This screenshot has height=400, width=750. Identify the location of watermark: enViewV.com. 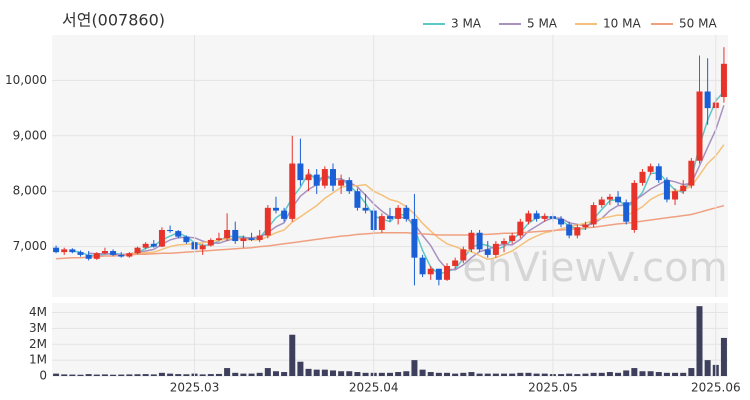
(594, 268).